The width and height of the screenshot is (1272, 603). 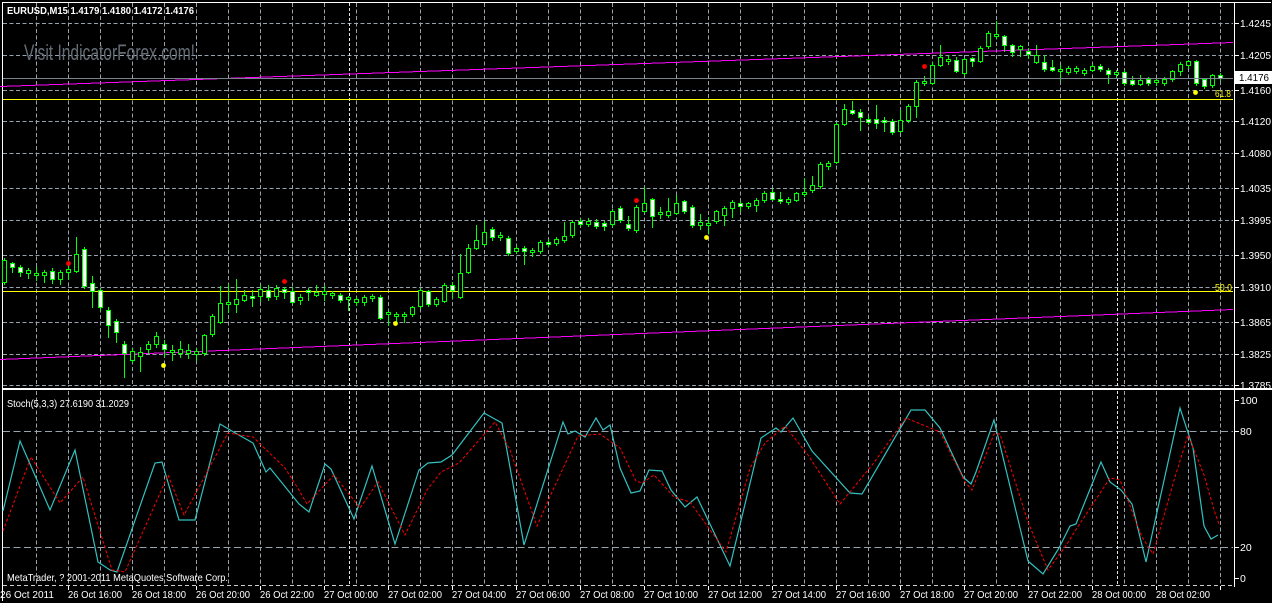 I want to click on svg-text: 1.3995, so click(x=1255, y=221).